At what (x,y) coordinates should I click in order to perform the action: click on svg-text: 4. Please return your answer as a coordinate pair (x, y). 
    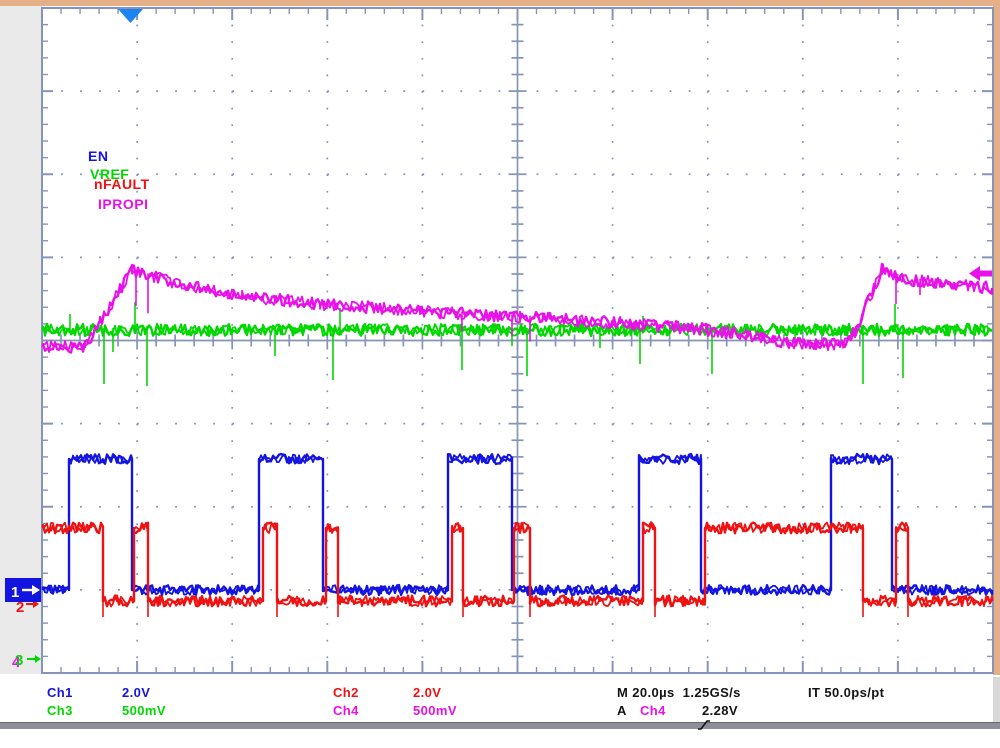
    Looking at the image, I should click on (16, 662).